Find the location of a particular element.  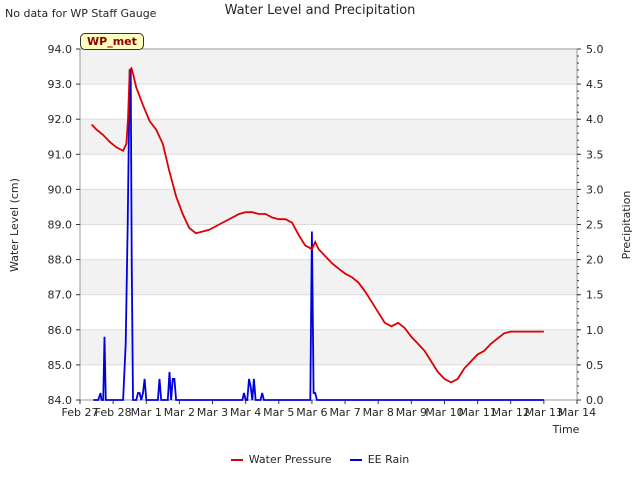

x-tick-label: Mar 3 is located at coordinates (212, 412).